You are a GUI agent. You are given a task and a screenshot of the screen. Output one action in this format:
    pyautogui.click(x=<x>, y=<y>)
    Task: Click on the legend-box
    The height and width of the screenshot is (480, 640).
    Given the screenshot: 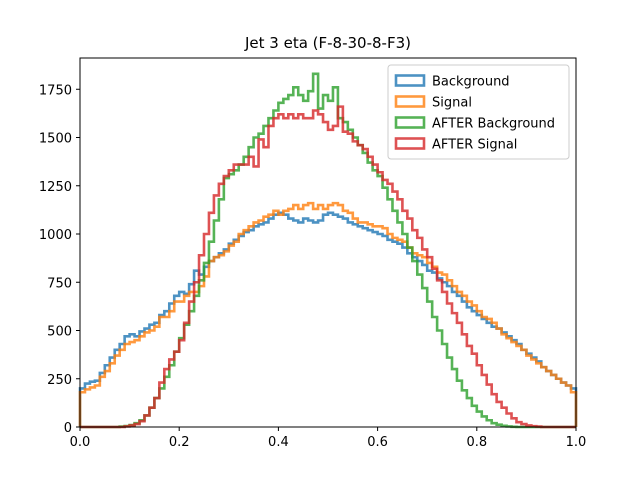 What is the action you would take?
    pyautogui.click(x=478, y=112)
    